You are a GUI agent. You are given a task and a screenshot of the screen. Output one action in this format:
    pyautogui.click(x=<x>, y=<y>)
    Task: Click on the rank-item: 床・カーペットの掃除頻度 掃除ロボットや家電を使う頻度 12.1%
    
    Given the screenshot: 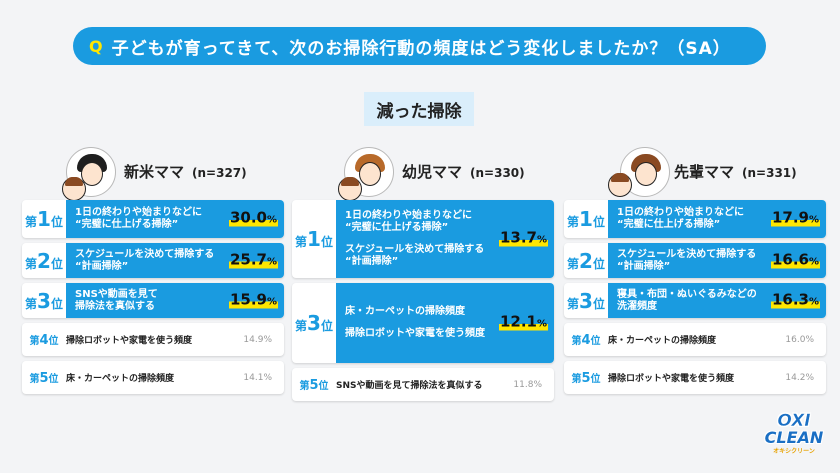 What is the action you would take?
    pyautogui.click(x=445, y=323)
    